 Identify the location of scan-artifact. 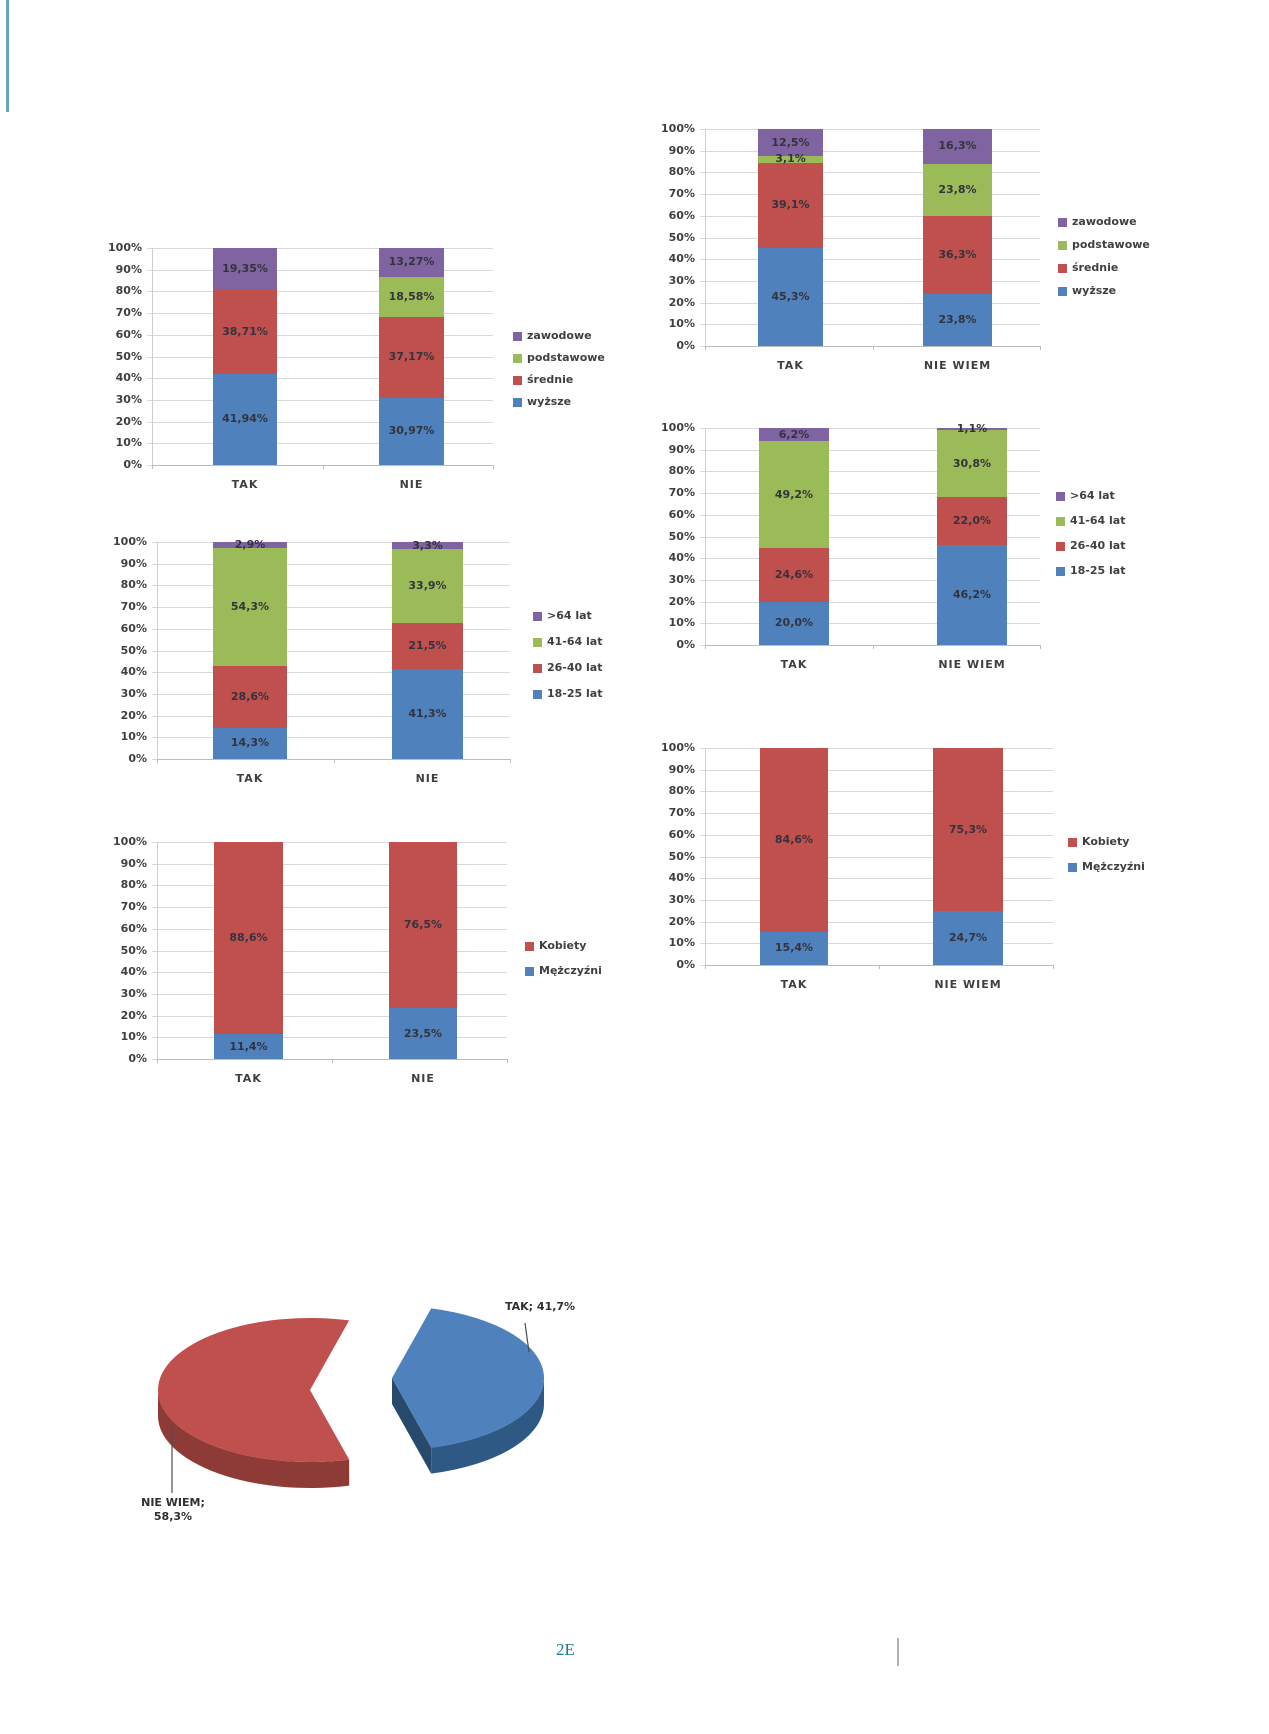
(7, 56).